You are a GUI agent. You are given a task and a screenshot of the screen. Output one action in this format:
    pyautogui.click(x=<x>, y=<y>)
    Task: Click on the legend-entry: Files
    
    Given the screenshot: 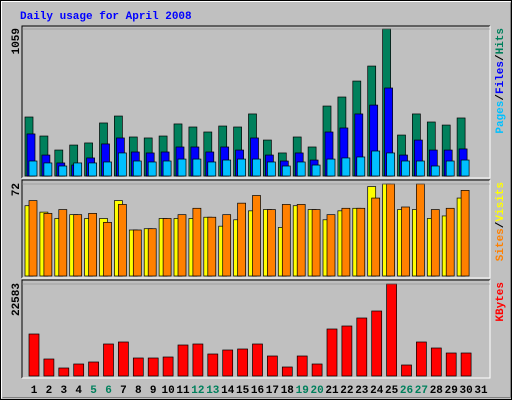 What is the action you would take?
    pyautogui.click(x=501, y=77)
    